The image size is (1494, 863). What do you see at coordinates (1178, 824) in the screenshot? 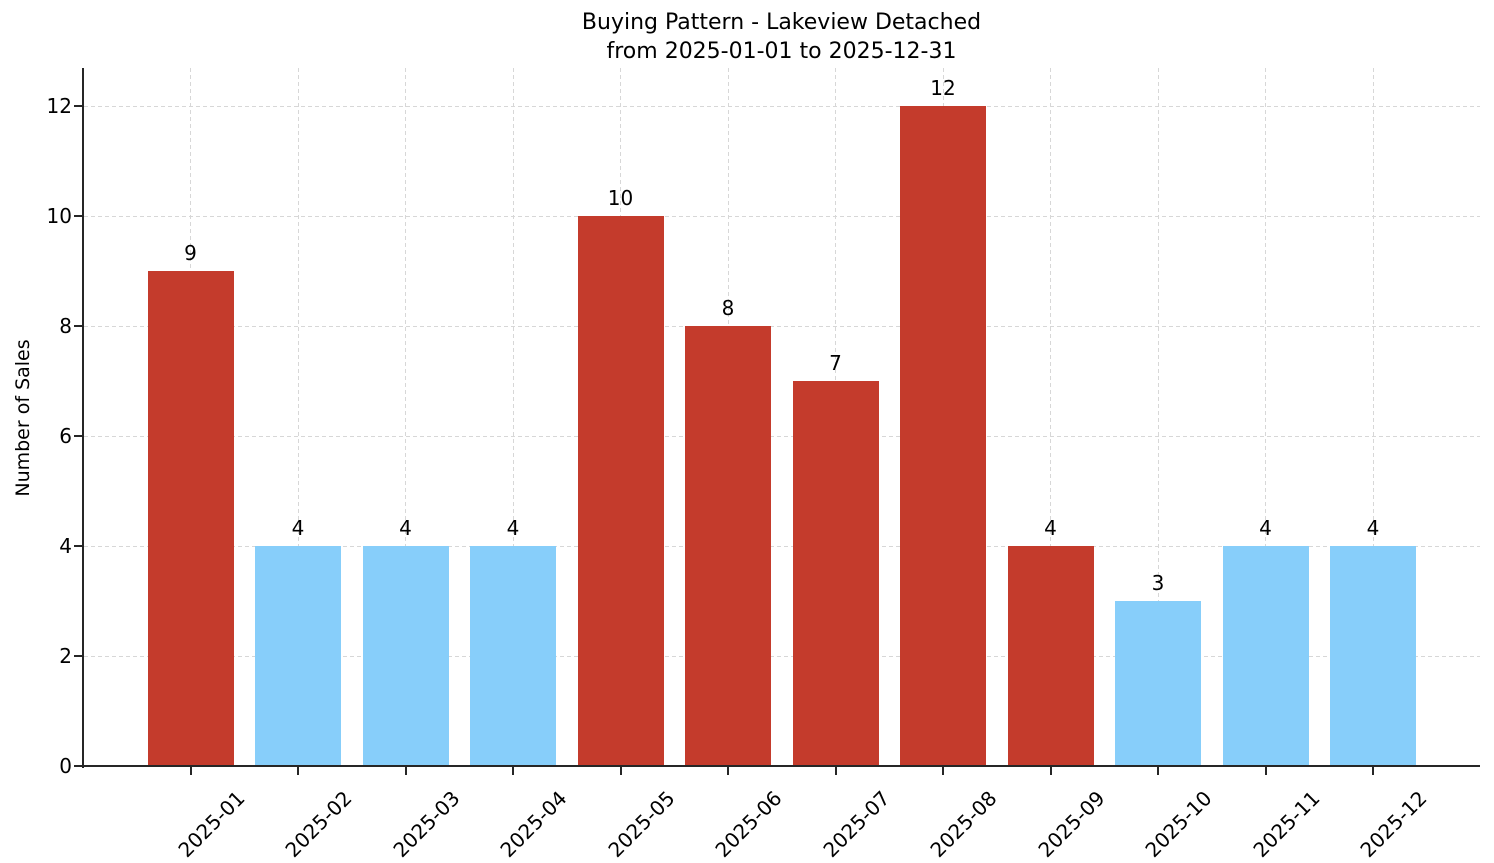
I see `x-tick-label: 2025-10` at bounding box center [1178, 824].